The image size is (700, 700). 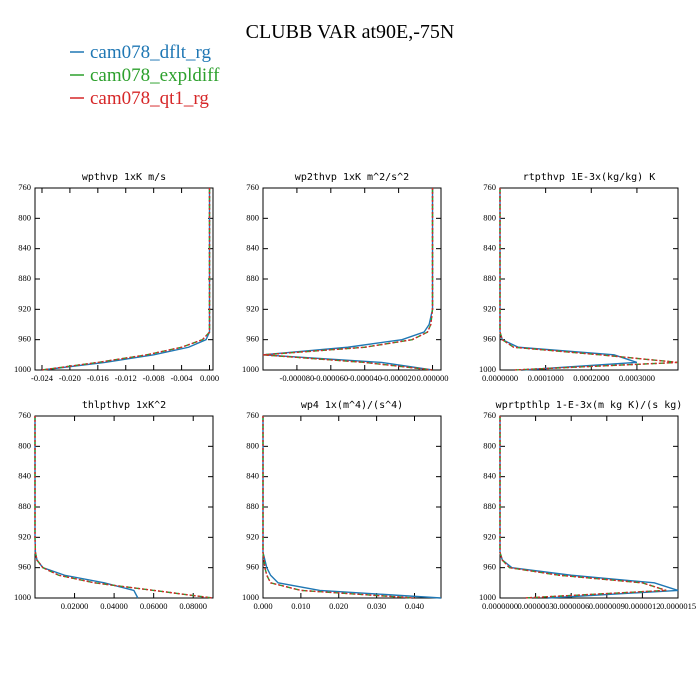 What do you see at coordinates (678, 606) in the screenshot?
I see `x-tick-label: 0.0000015` at bounding box center [678, 606].